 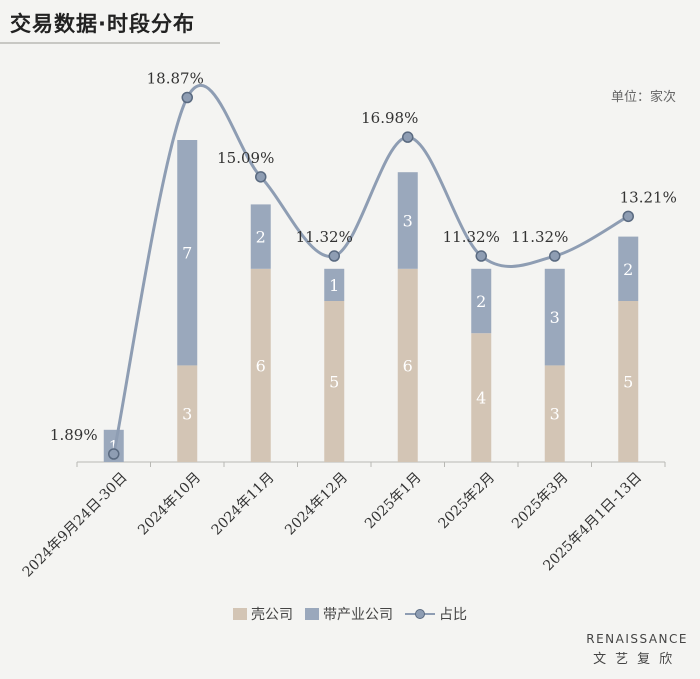 I want to click on legend-item-ratio: 占比, so click(x=436, y=614).